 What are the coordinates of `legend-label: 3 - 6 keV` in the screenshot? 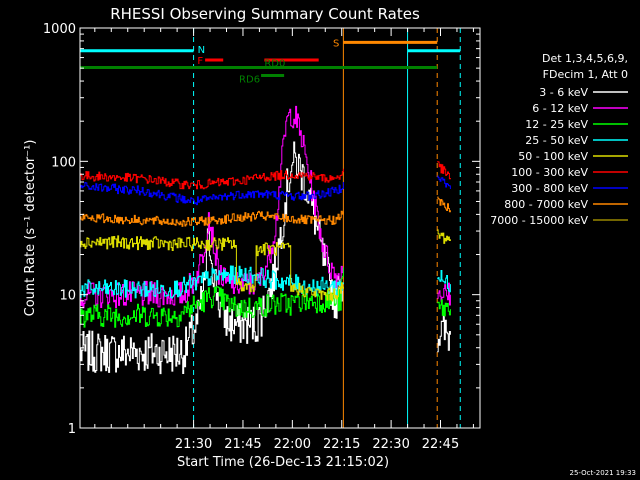 It's located at (563, 92).